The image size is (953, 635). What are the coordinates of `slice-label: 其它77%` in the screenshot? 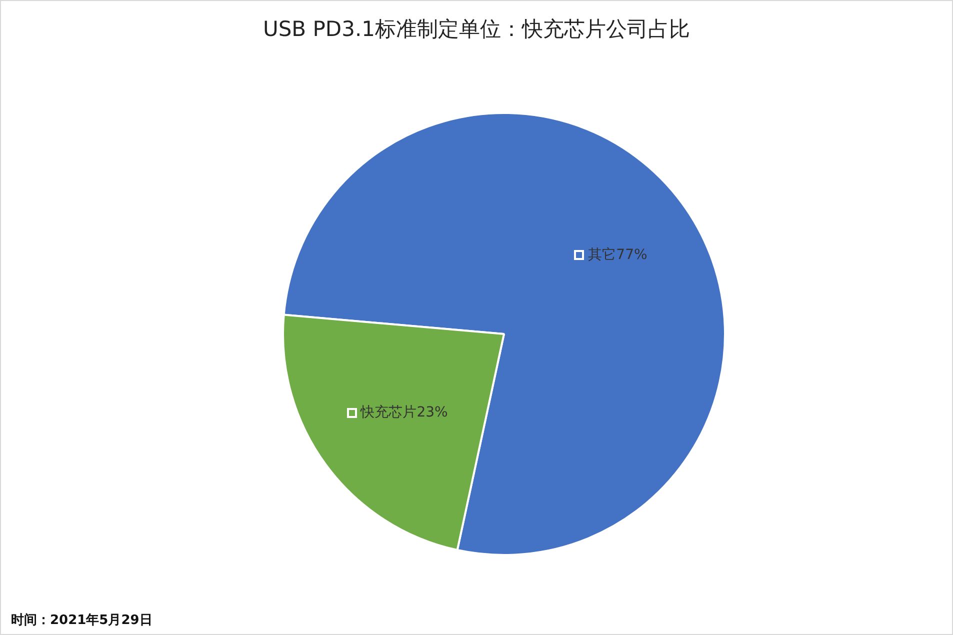 It's located at (618, 254).